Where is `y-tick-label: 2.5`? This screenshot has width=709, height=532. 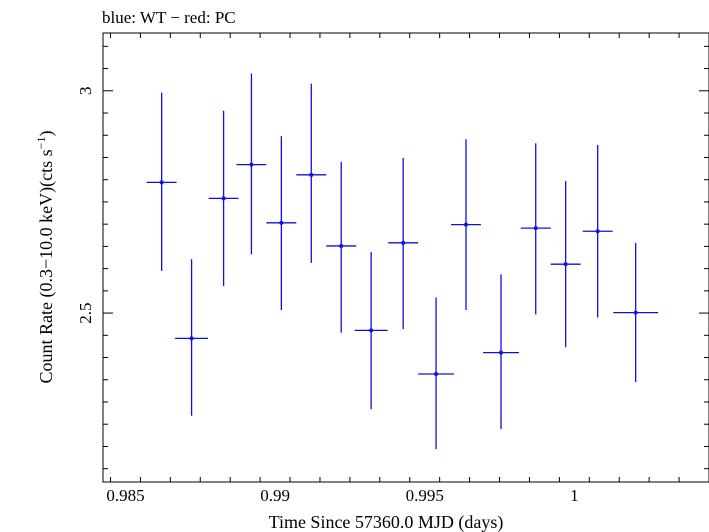
y-tick-label: 2.5 is located at coordinates (85, 312).